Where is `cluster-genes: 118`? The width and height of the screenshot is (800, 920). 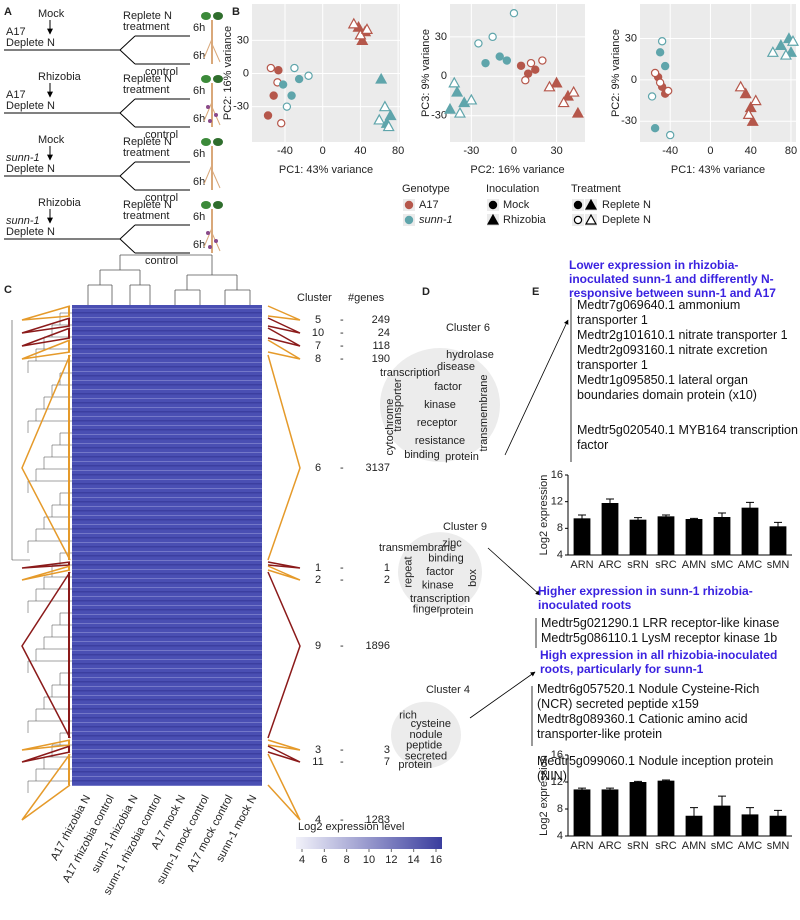
cluster-genes: 118 is located at coordinates (381, 346).